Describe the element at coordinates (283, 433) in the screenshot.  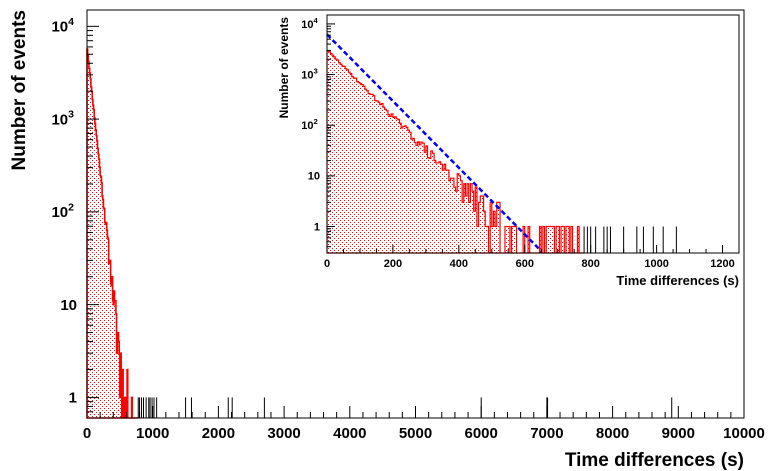
I see `main-x-tick-label: 3000` at that location.